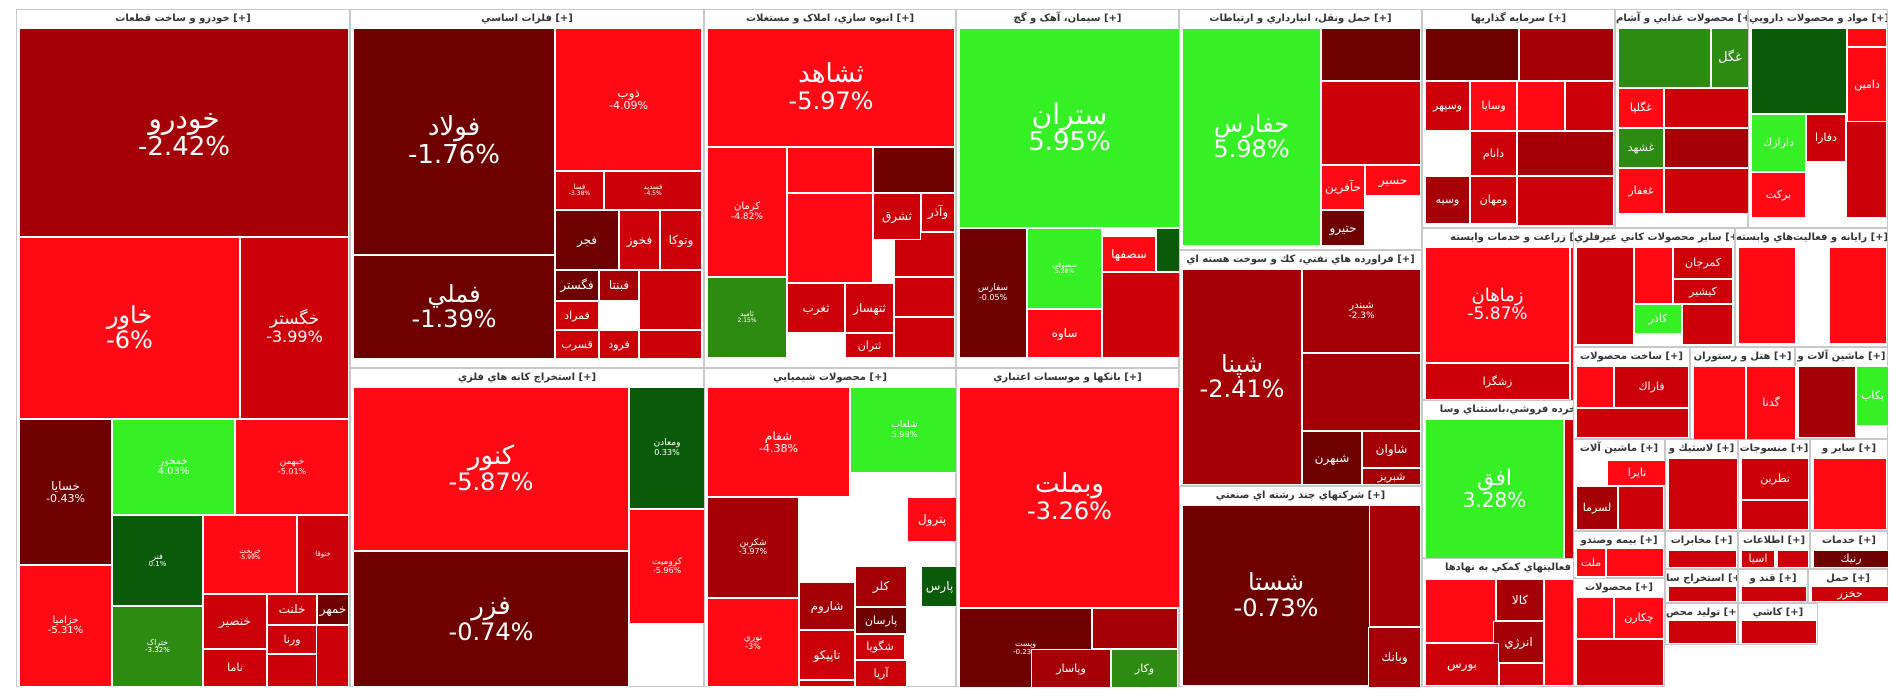 The image size is (1904, 698). What do you see at coordinates (1518, 19) in the screenshot?
I see `sector-title: سرمايه گذاريها [+]` at bounding box center [1518, 19].